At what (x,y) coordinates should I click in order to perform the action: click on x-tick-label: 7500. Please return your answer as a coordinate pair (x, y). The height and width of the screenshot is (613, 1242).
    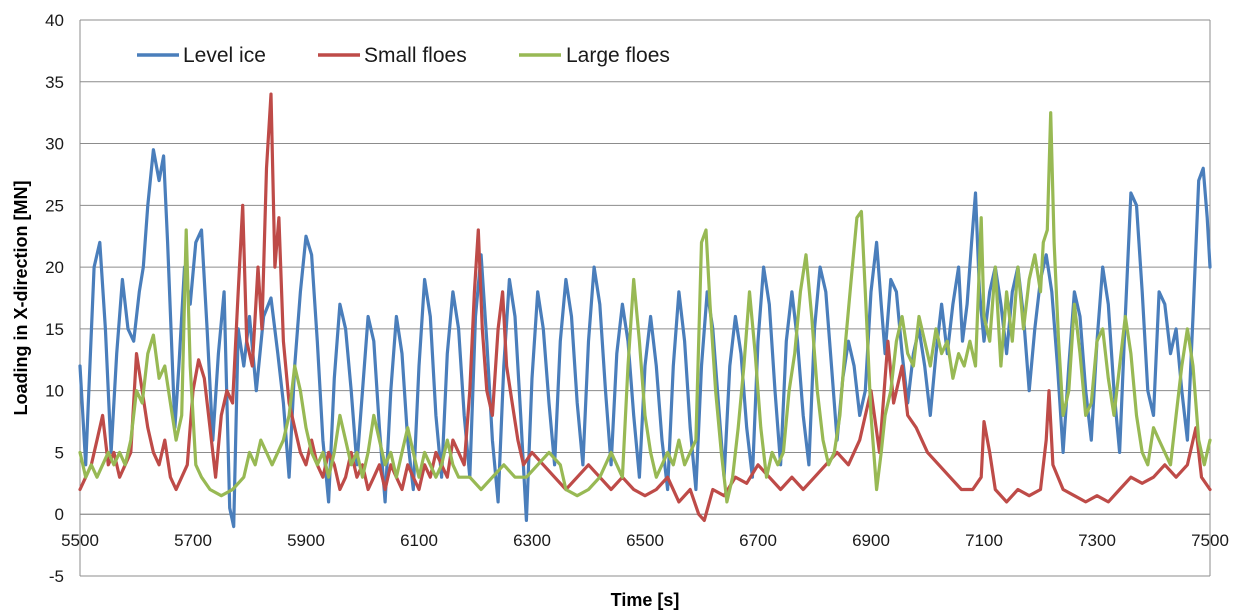
    Looking at the image, I should click on (1210, 540).